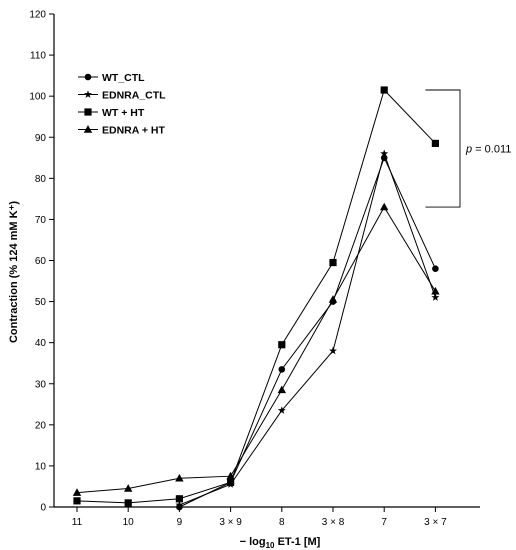 The image size is (516, 550). What do you see at coordinates (443, 148) in the screenshot?
I see `bracket-line` at bounding box center [443, 148].